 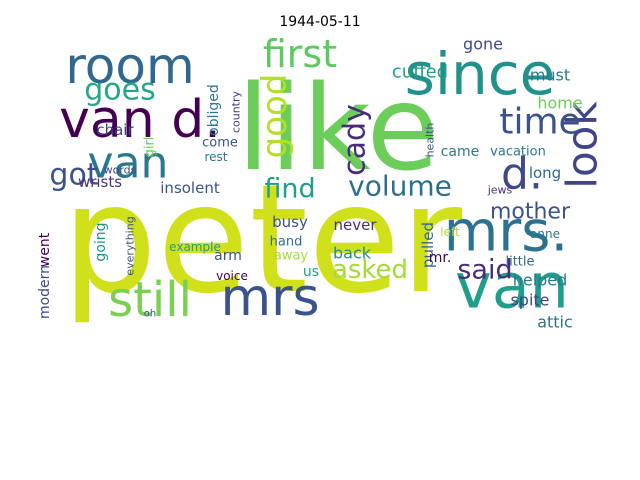 I want to click on word: d., so click(x=522, y=174).